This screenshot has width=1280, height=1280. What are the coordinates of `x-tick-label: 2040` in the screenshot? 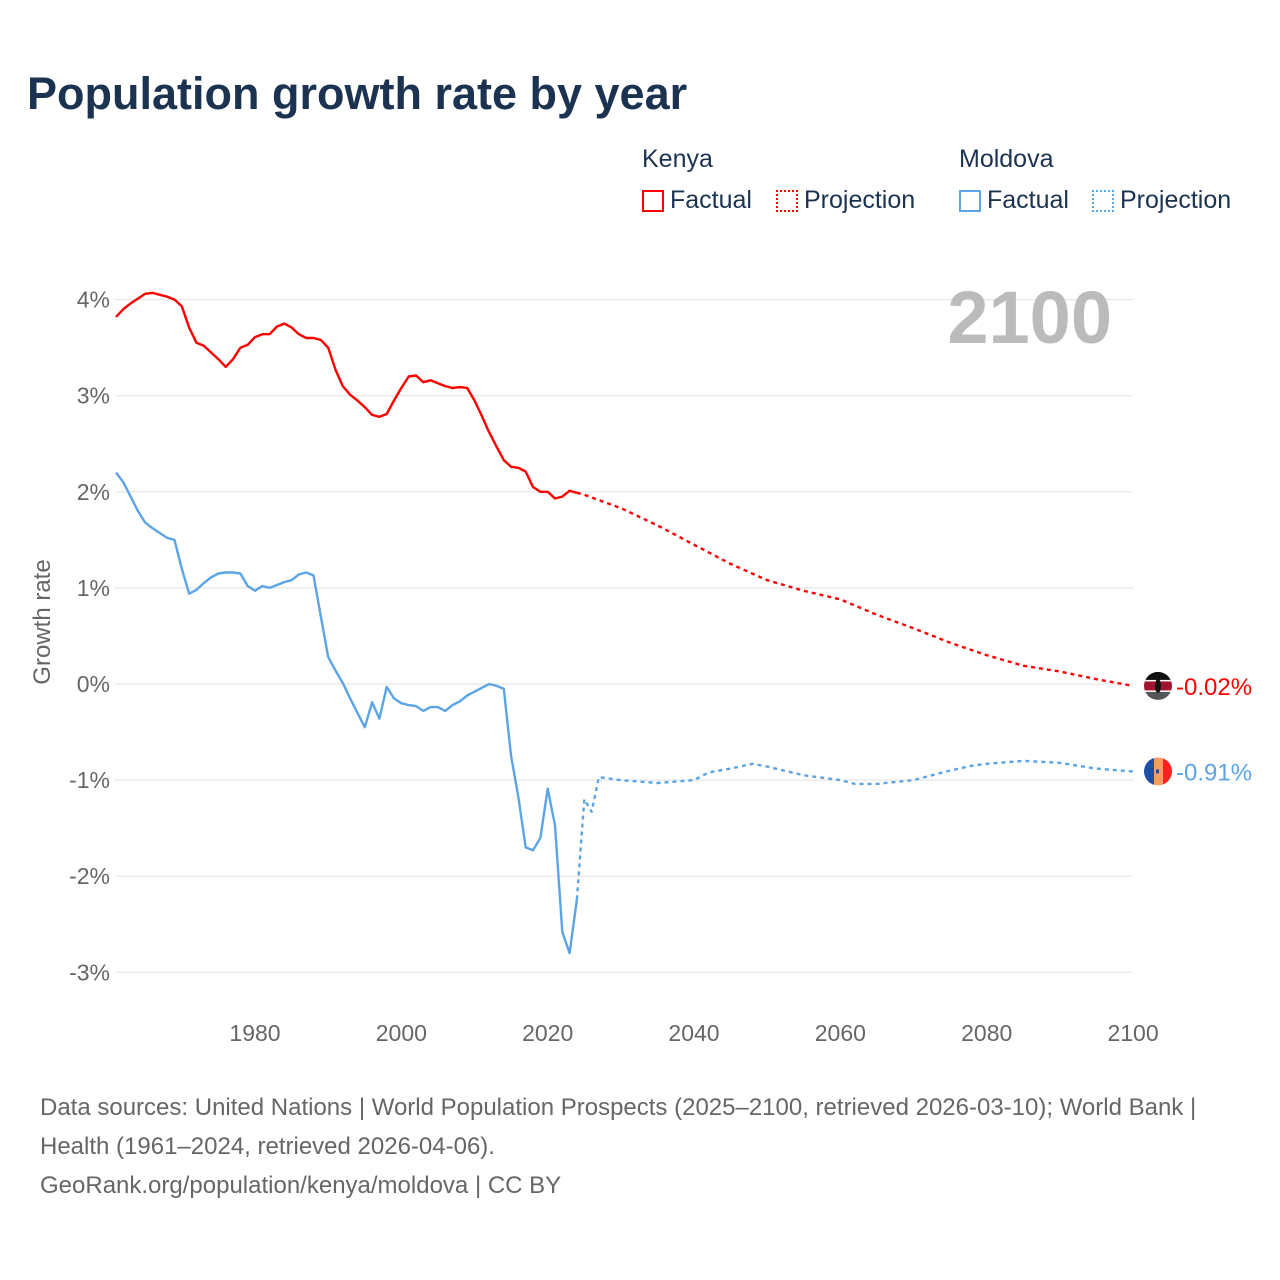 It's located at (693, 1033).